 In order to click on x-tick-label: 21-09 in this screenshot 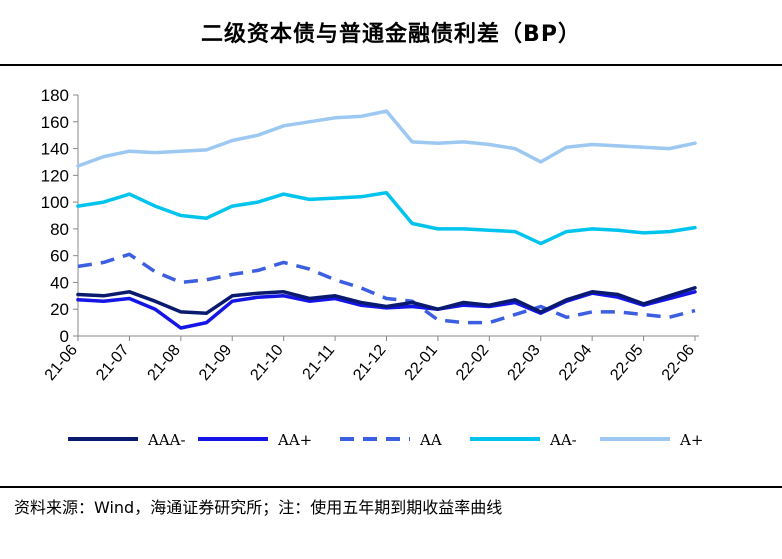, I will do `click(215, 363)`.